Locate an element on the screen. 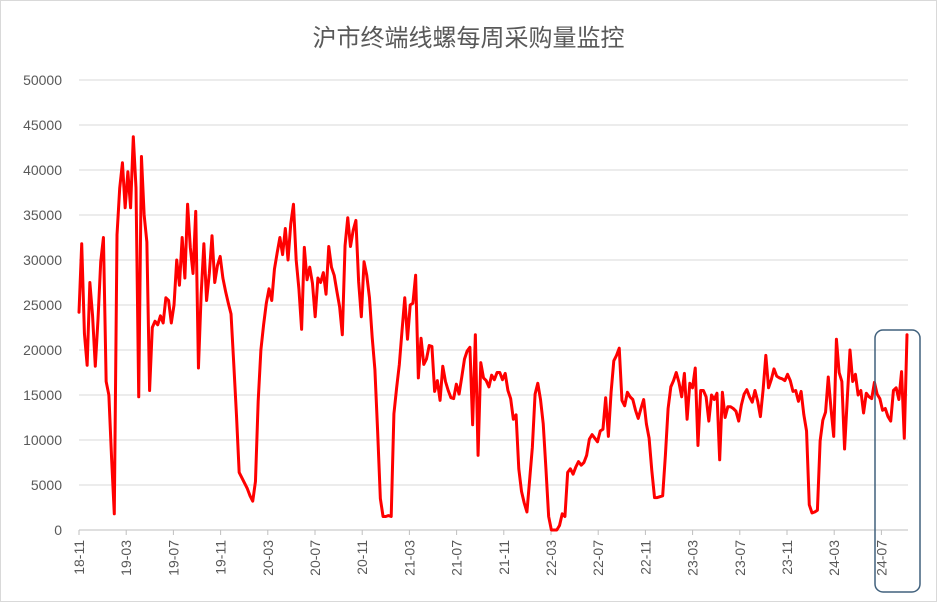  y-tick-label: 10000 is located at coordinates (42, 440).